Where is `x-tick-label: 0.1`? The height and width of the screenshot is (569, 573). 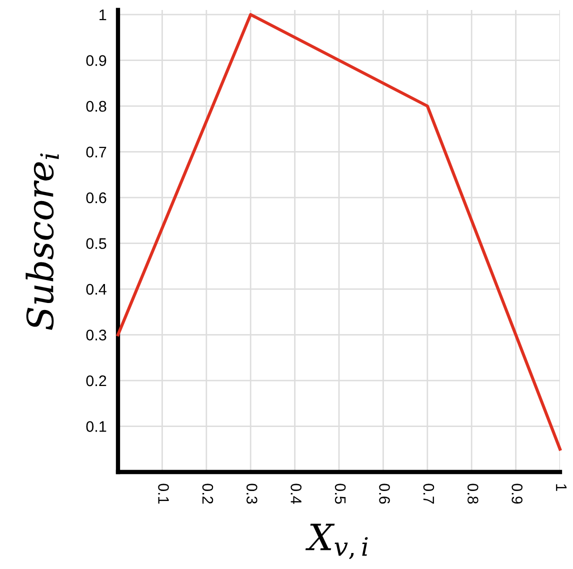 x-tick-label: 0.1 is located at coordinates (163, 494).